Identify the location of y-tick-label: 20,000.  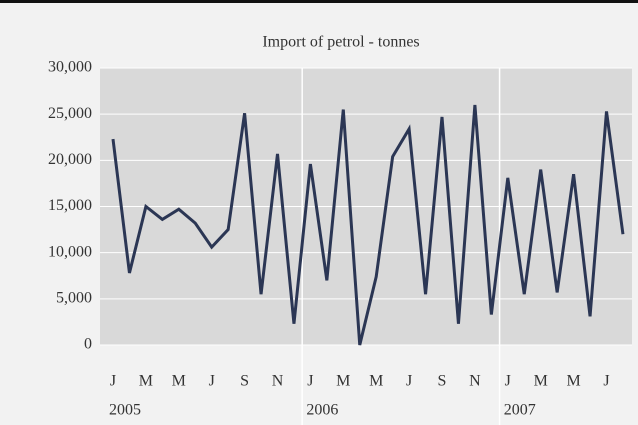
(70, 159).